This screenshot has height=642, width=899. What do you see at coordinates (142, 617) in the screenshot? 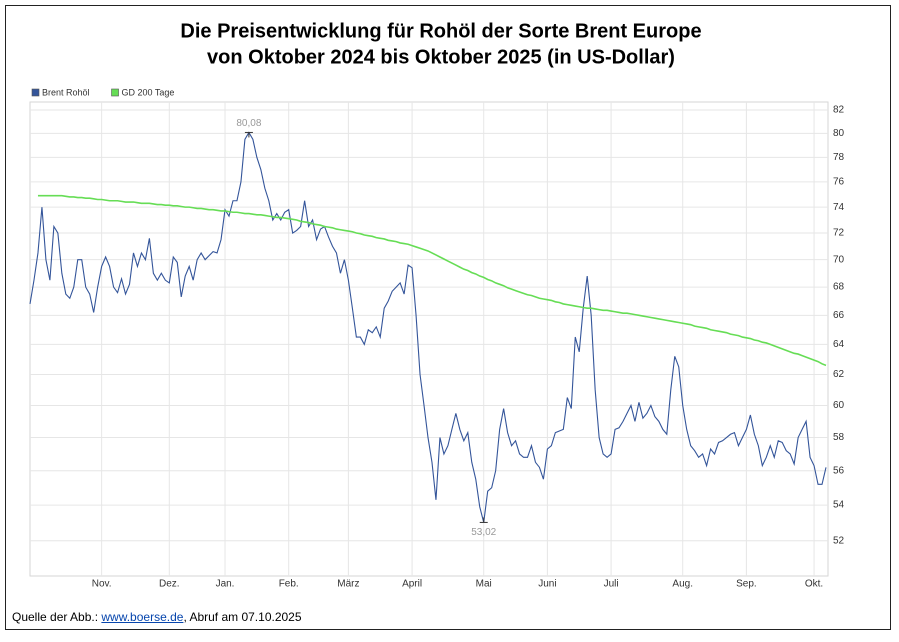
I see `source-link: www.boerse.de` at bounding box center [142, 617].